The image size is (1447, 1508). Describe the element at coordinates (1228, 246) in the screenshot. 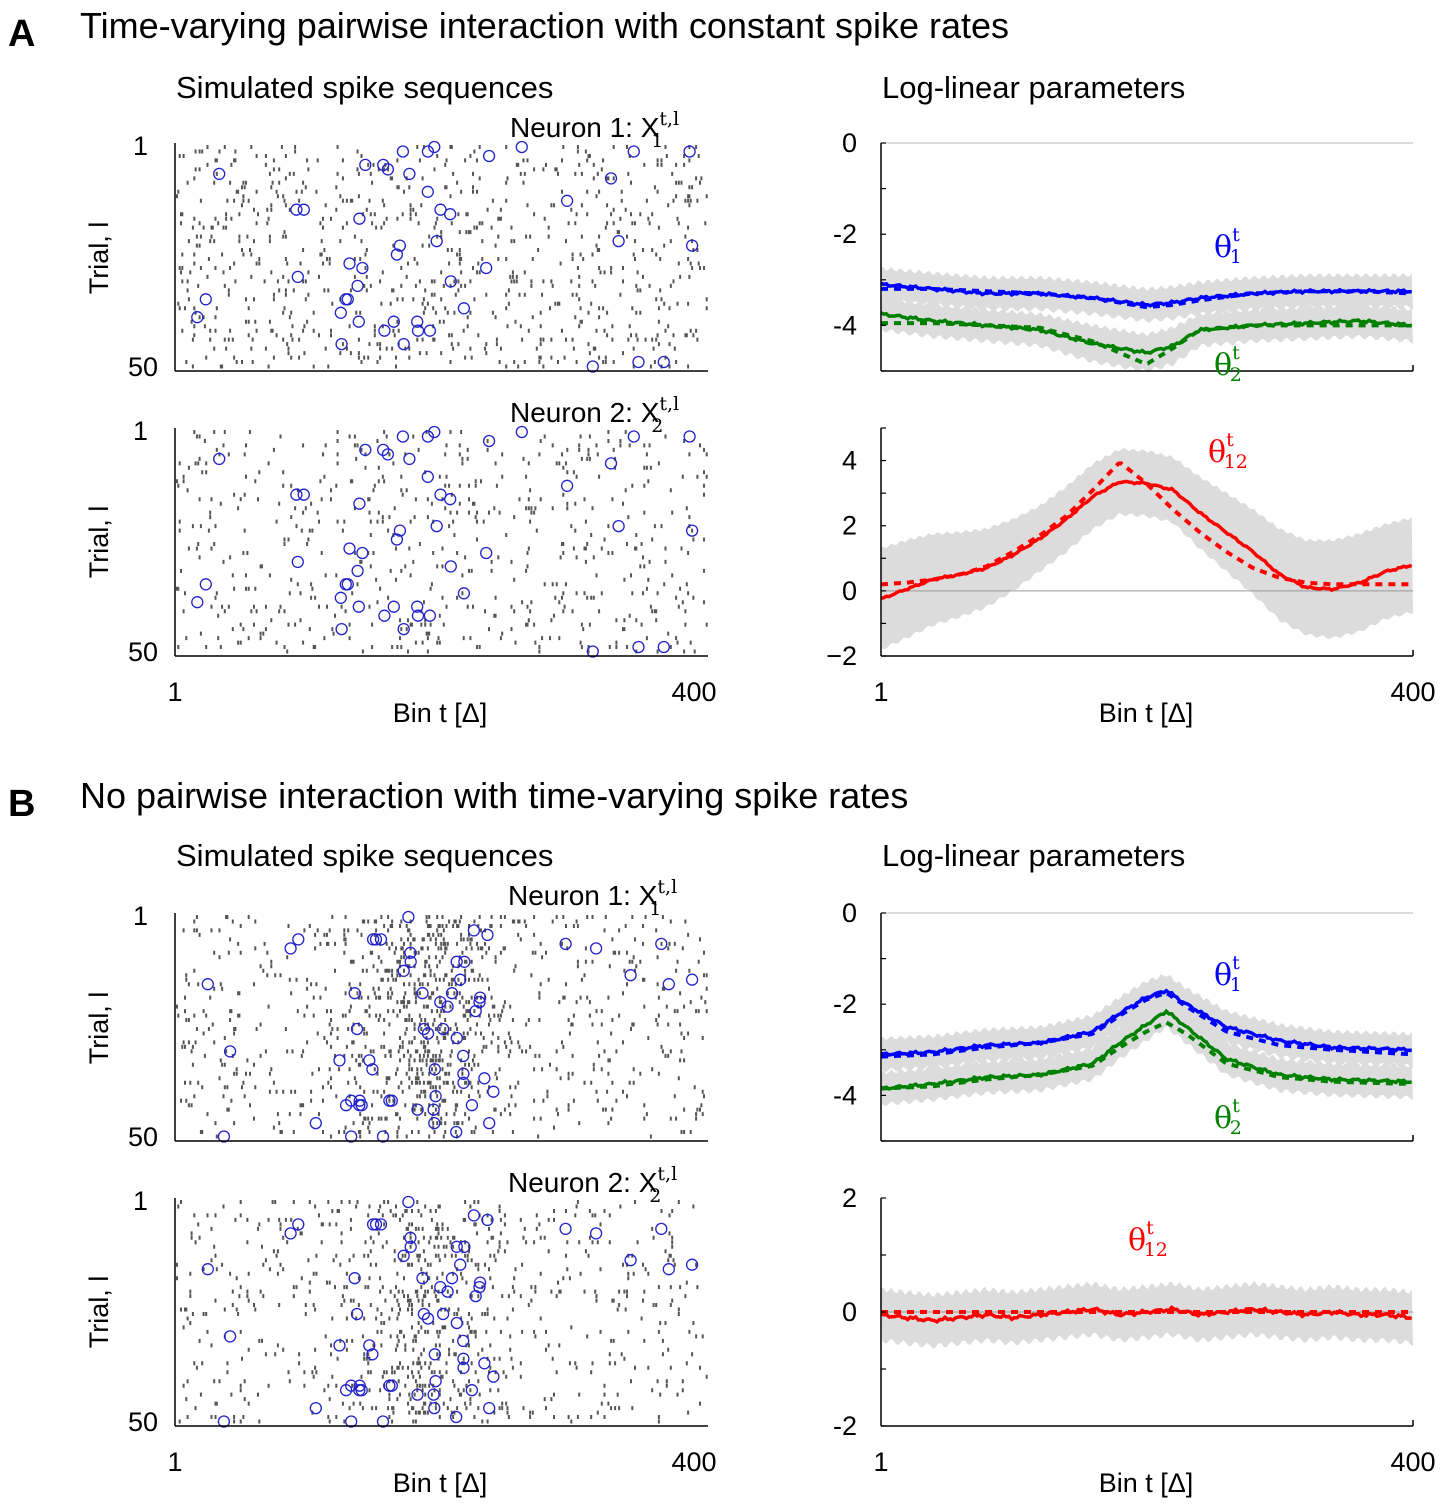

I see `theta1-label-a: θt 1` at that location.